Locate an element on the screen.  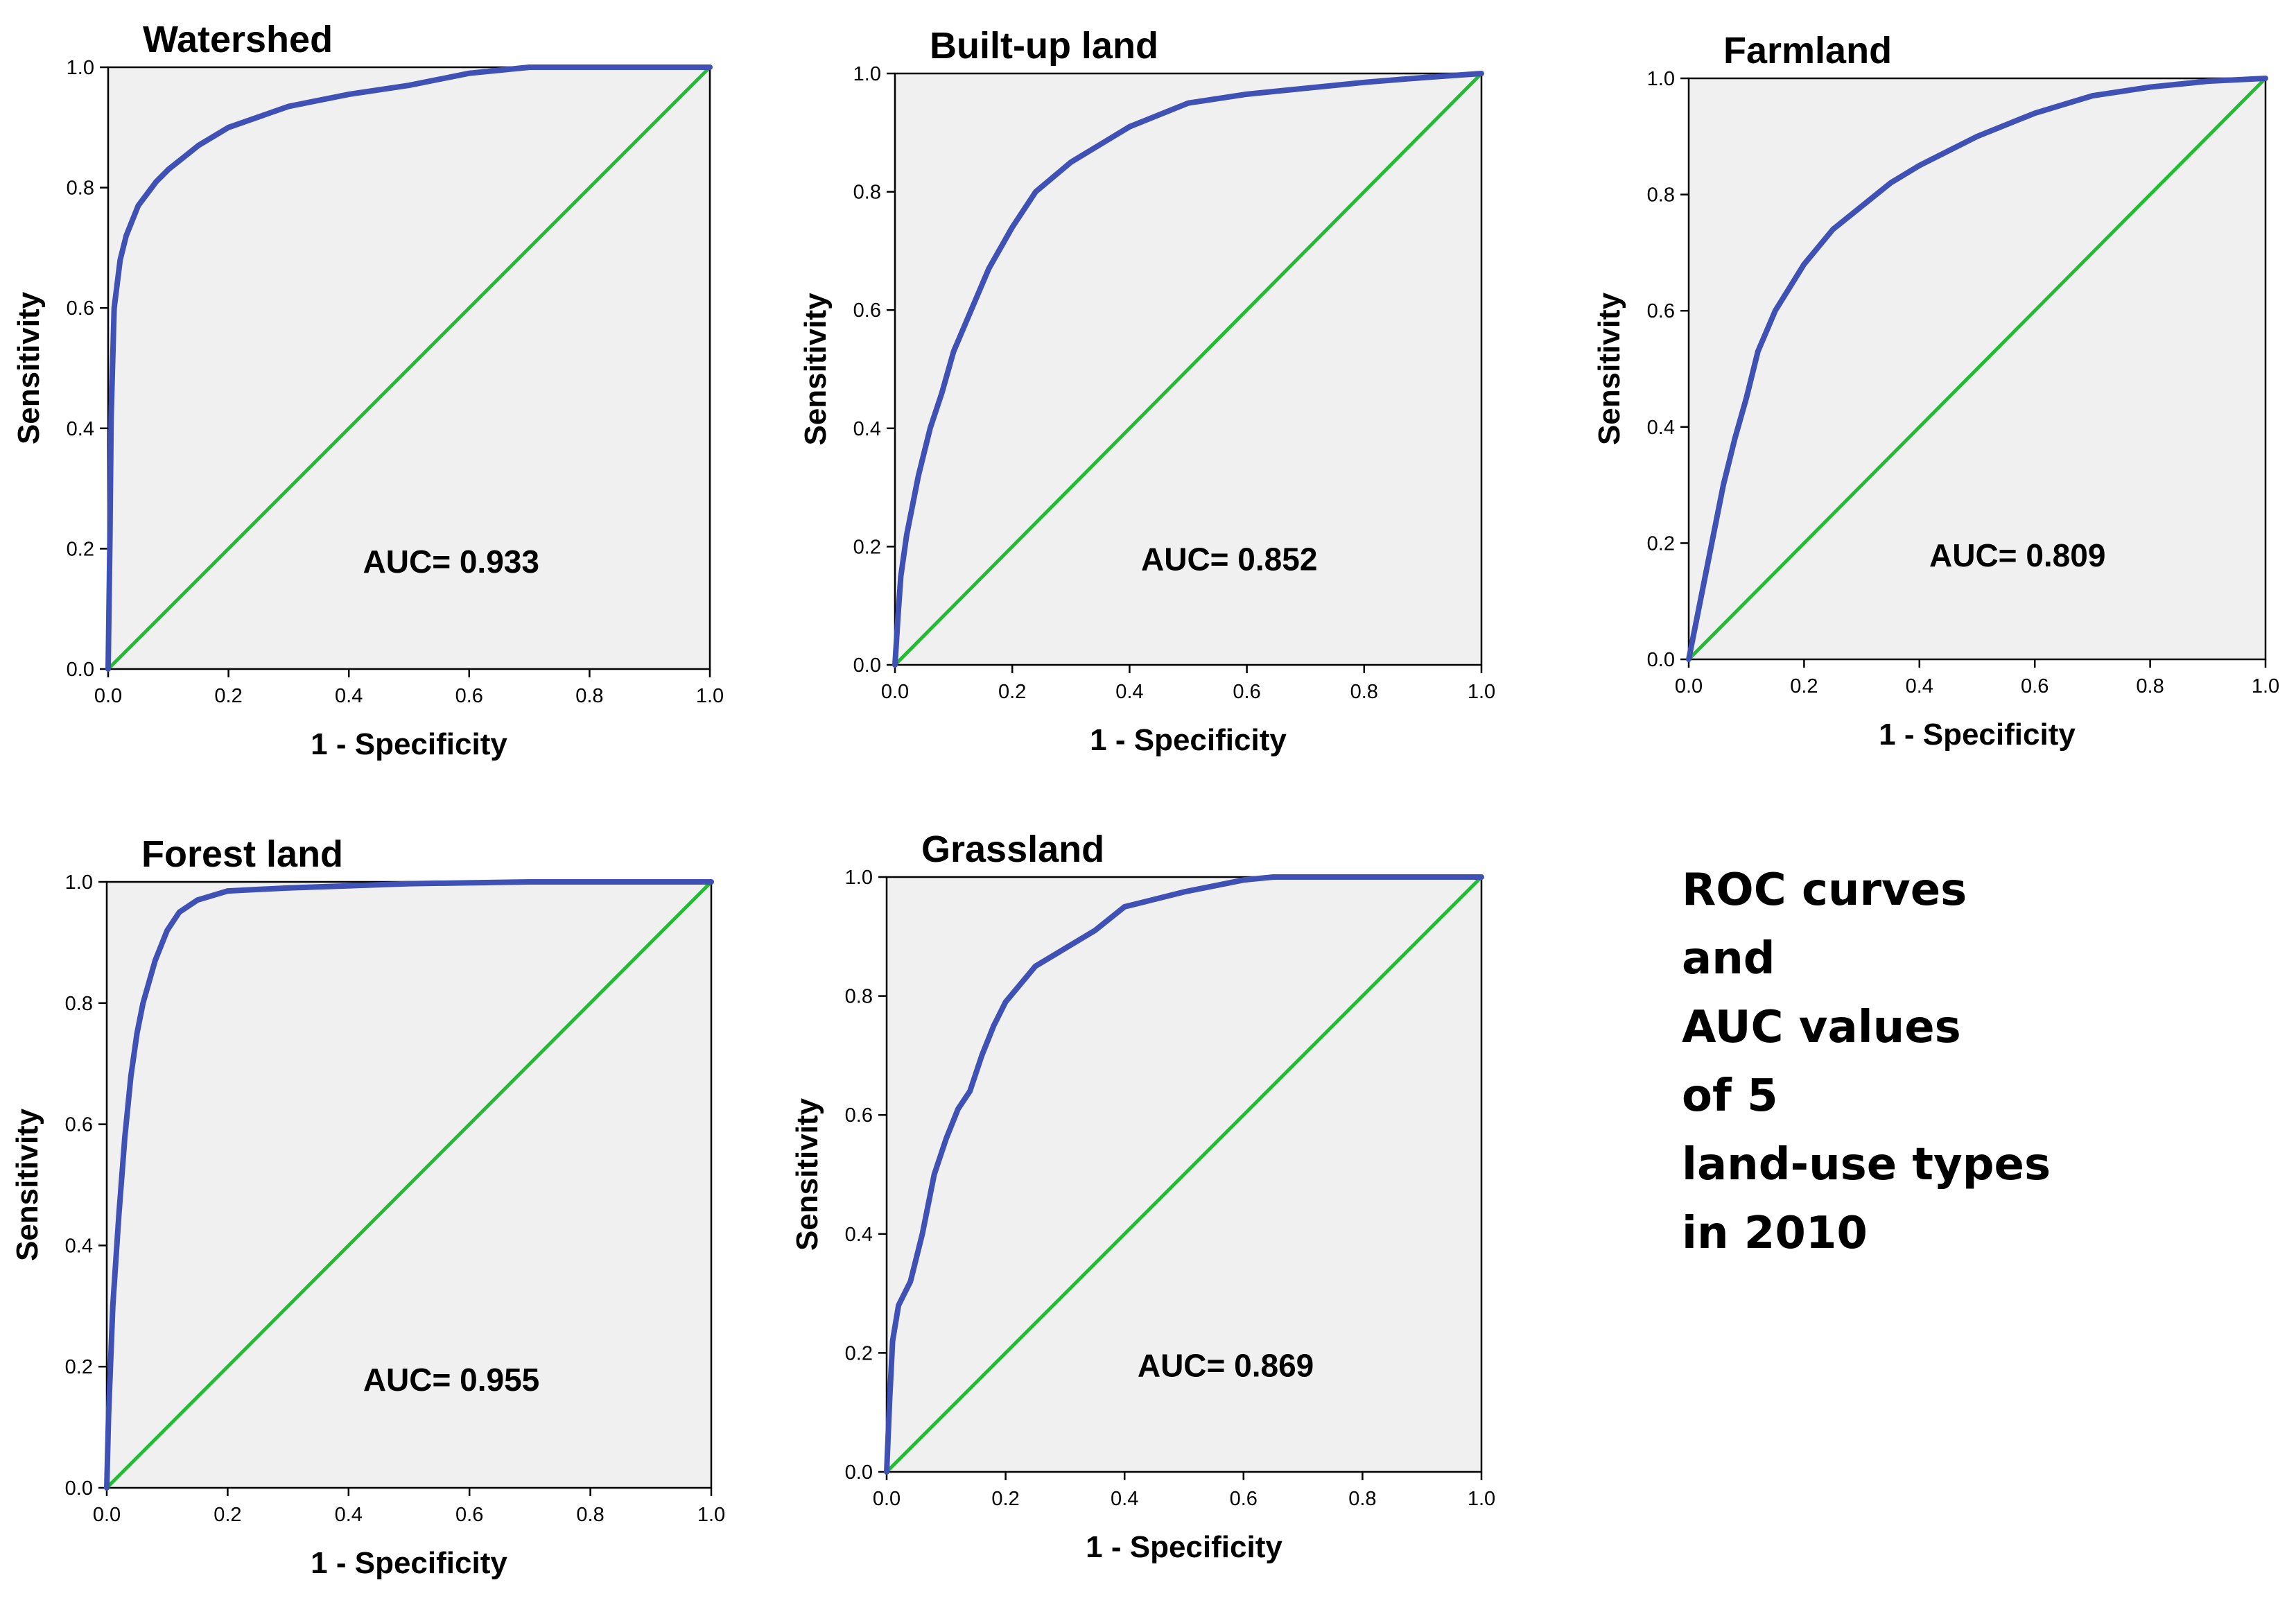
auc-annotation: AUC= 0.852 is located at coordinates (1229, 559).